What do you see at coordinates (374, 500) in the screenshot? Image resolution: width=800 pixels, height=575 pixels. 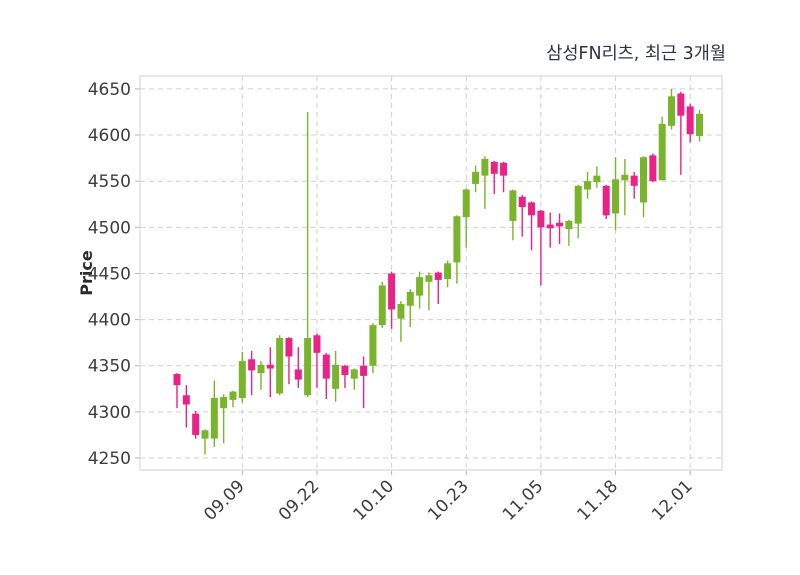 I see `x-tick-label: 10.10` at bounding box center [374, 500].